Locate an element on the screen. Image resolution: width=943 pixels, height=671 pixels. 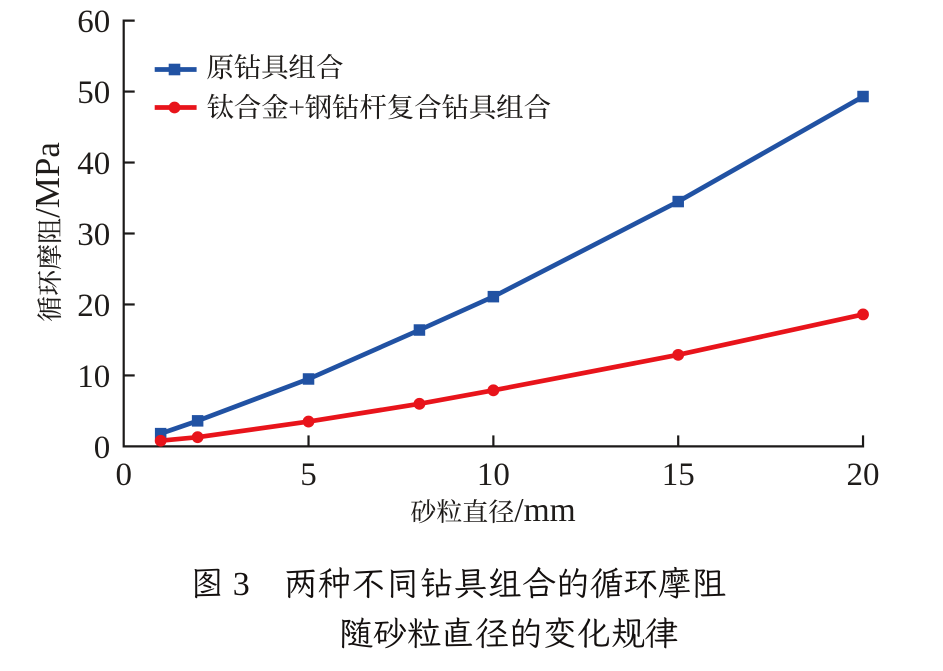
y-axis-title-text: 循环摩阻 is located at coordinates (48, 269).